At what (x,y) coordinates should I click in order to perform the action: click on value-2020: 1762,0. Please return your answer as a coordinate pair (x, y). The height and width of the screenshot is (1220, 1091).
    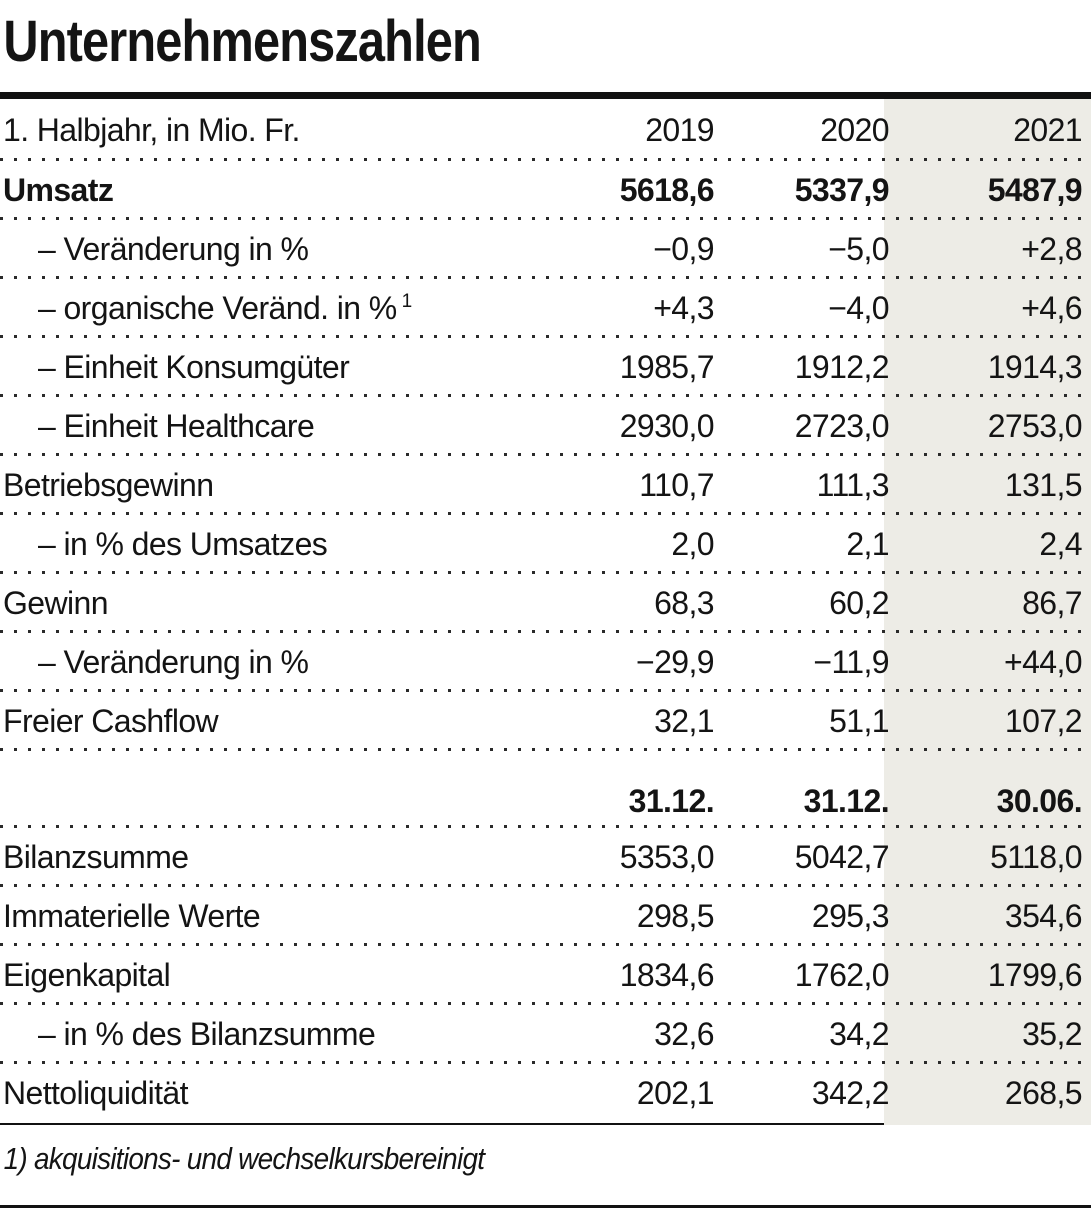
    Looking at the image, I should click on (842, 975).